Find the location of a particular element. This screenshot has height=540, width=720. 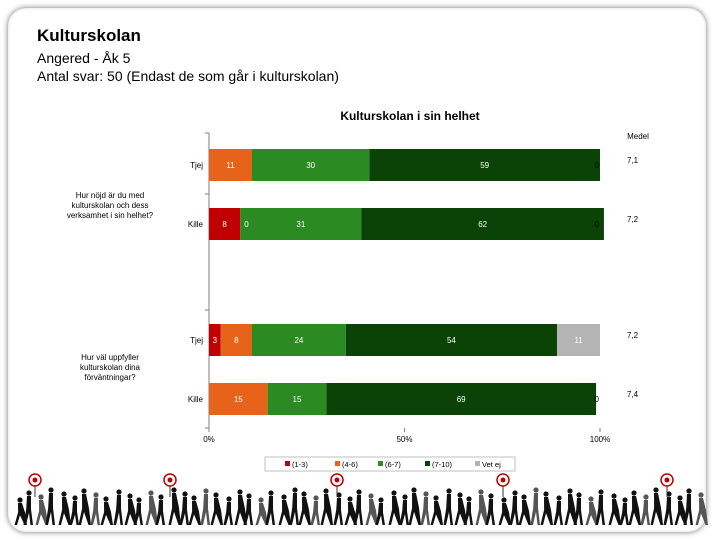

bar-value-label: 24 is located at coordinates (298, 340).